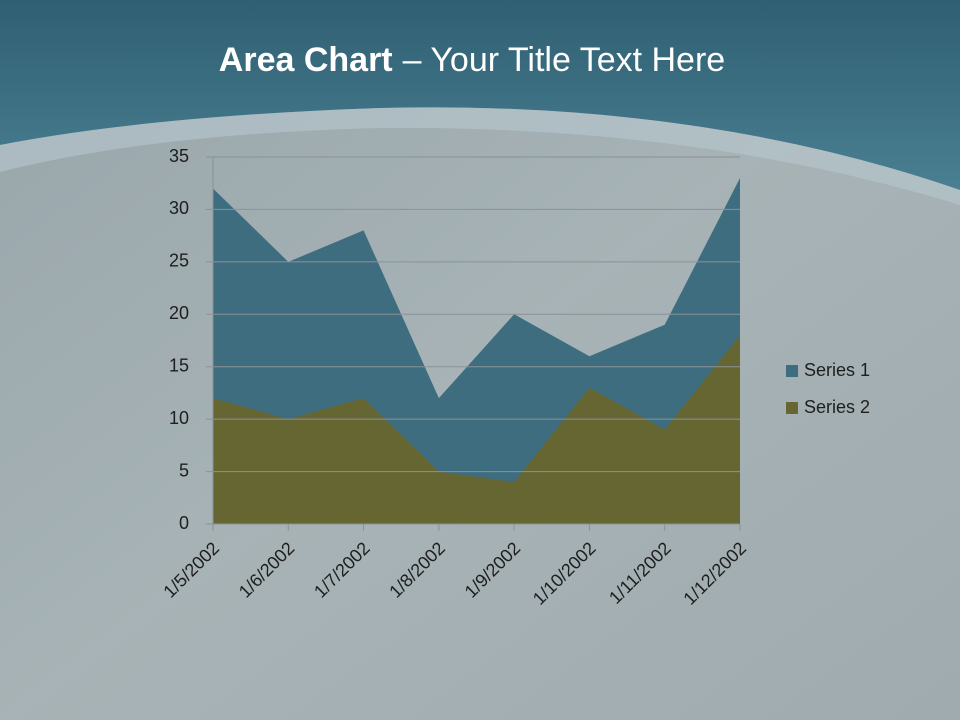 This screenshot has height=720, width=960. I want to click on y-tick-label: 15, so click(179, 365).